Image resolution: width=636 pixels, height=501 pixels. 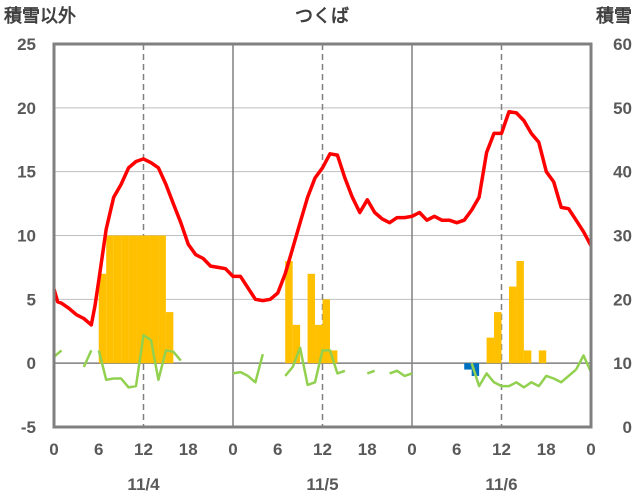 I want to click on left-tick-label: 10, so click(x=26, y=236).